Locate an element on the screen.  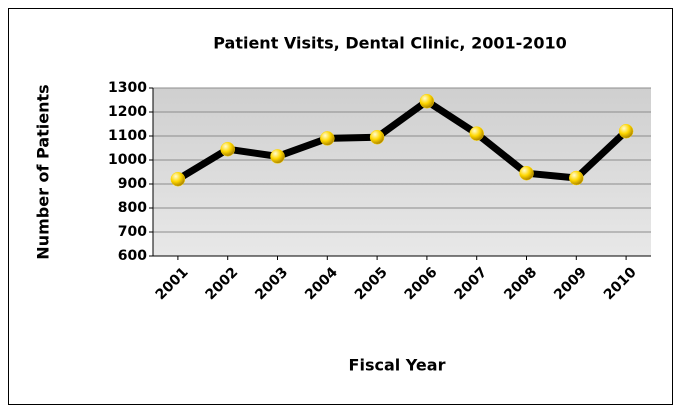
chart-title: Patient Visits, Dental Clinic, 2001-2010 is located at coordinates (390, 43).